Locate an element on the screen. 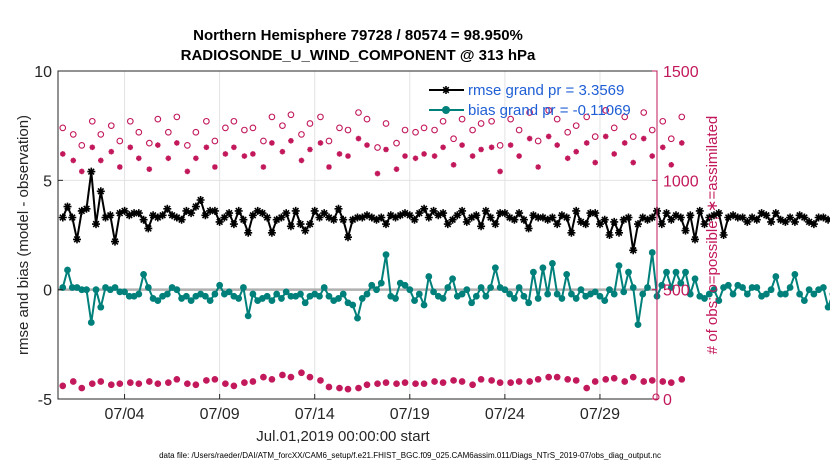  legend-bias-label: bias grand pr = -0.11069 is located at coordinates (549, 110).